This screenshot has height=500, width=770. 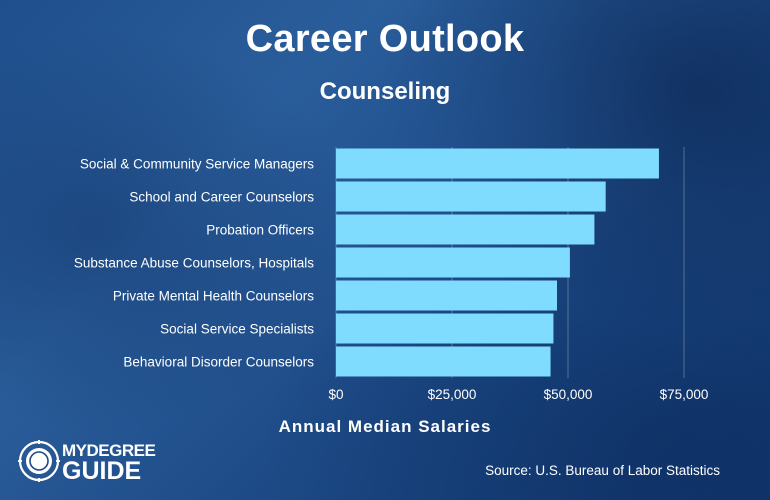 What do you see at coordinates (452, 394) in the screenshot?
I see `x-tick-label: $25,000` at bounding box center [452, 394].